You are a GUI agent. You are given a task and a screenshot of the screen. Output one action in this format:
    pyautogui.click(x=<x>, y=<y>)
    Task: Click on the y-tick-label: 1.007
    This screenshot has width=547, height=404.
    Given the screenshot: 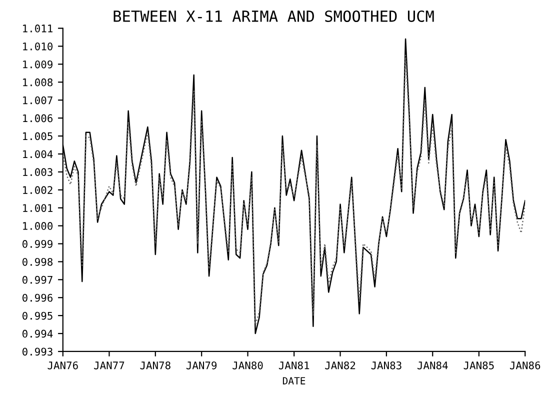 What is the action you would take?
    pyautogui.click(x=37, y=100)
    